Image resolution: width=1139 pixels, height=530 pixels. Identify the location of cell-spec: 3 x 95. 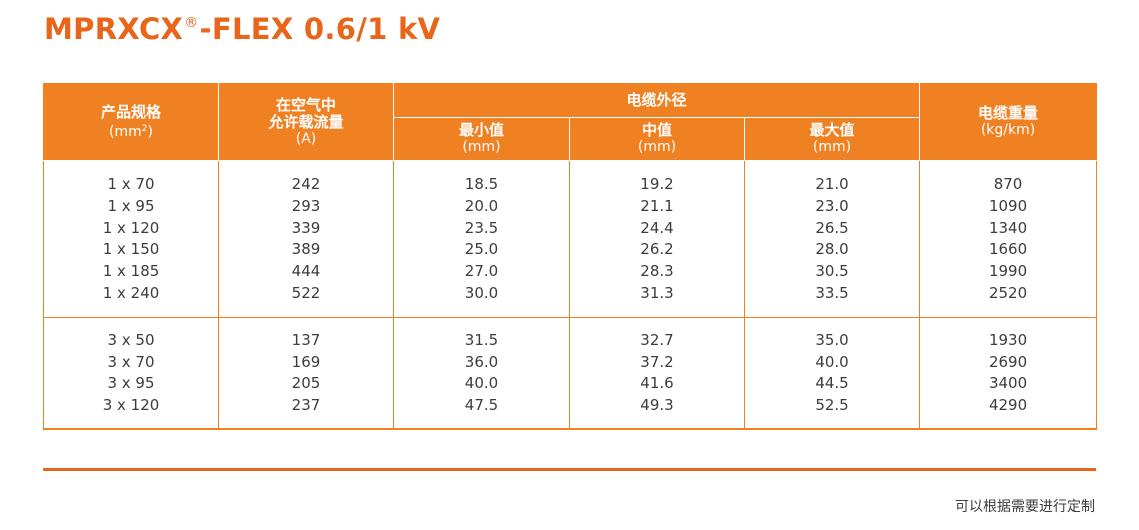
(131, 383).